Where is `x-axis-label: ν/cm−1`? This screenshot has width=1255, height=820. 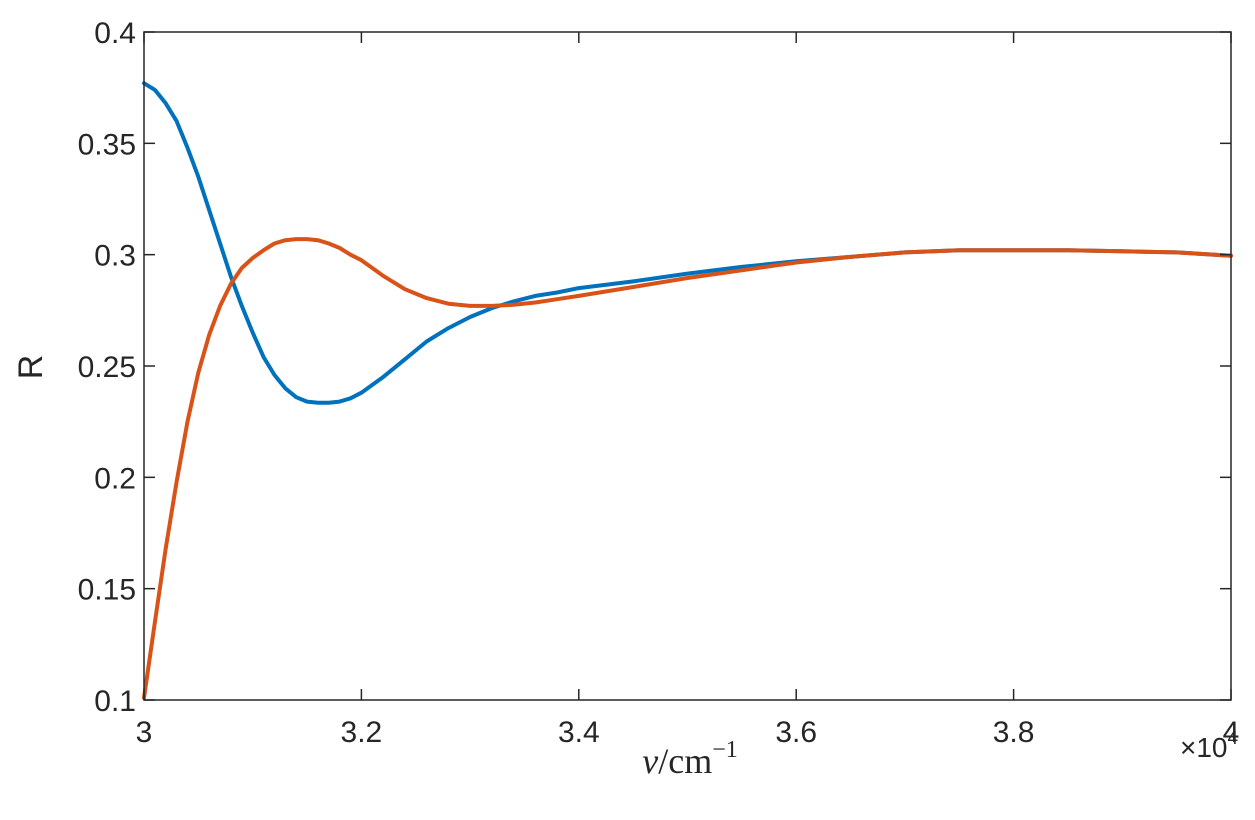 x-axis-label: ν/cm−1 is located at coordinates (690, 759).